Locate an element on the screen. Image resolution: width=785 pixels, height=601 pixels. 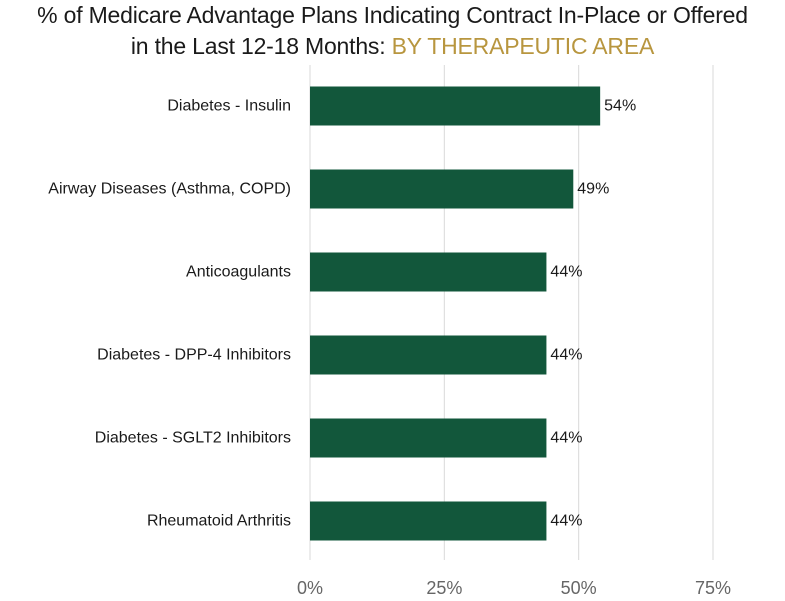
category-label: Diabetes - DPP-4 Inhibitors is located at coordinates (194, 355).